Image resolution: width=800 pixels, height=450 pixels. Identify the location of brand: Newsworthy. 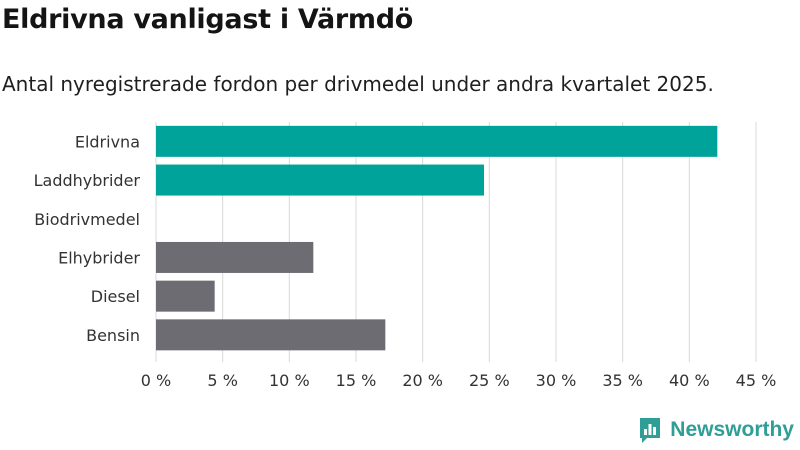
(716, 430).